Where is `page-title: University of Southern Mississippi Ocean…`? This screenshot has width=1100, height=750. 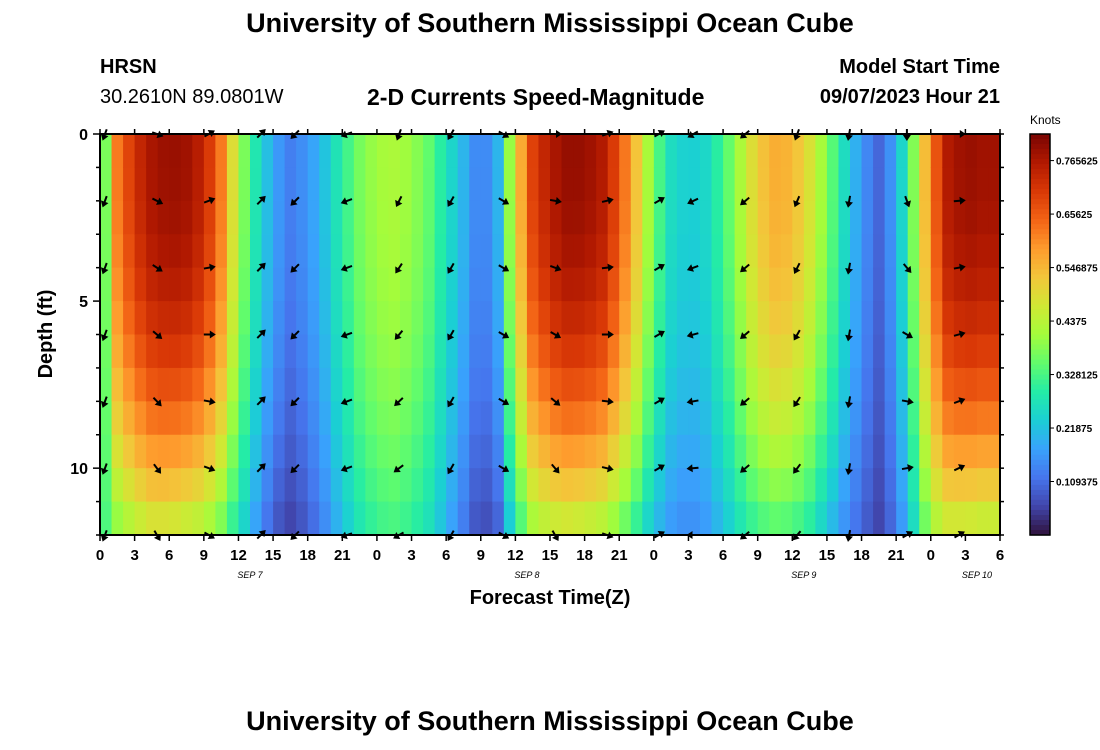
page-title: University of Southern Mississippi Ocean… is located at coordinates (550, 23).